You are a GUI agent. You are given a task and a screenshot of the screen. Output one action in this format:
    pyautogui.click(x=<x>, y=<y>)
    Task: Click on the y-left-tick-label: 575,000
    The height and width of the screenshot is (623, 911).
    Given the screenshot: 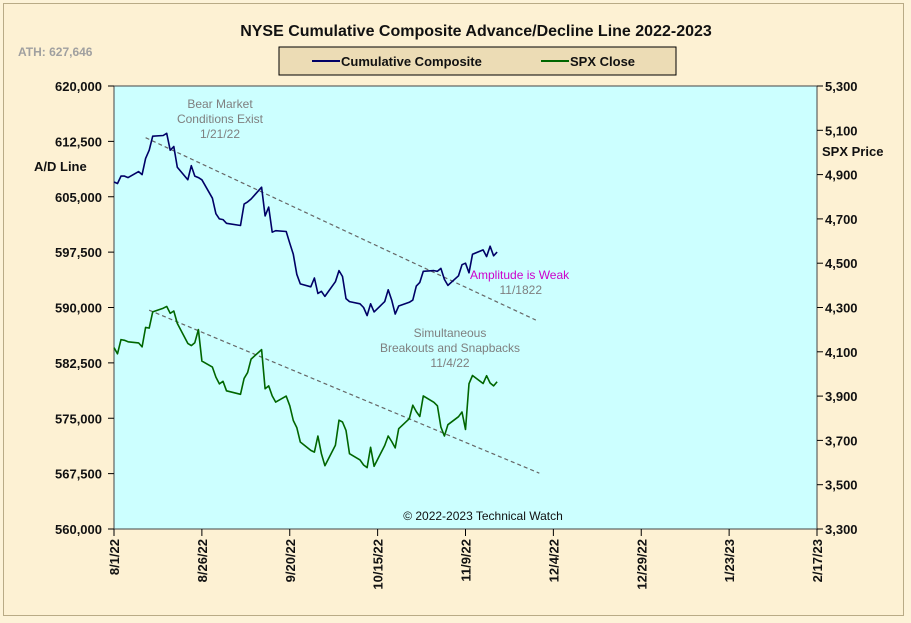 What is the action you would take?
    pyautogui.click(x=78, y=418)
    